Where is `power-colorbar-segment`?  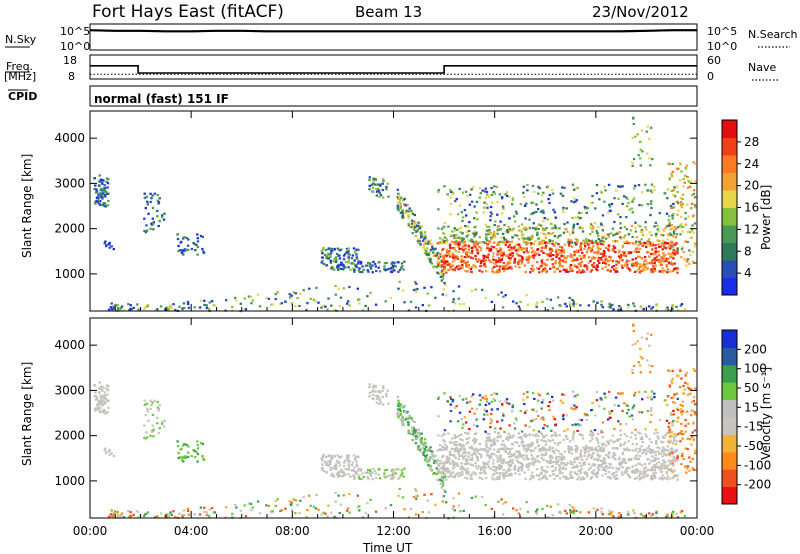 power-colorbar-segment is located at coordinates (729, 146).